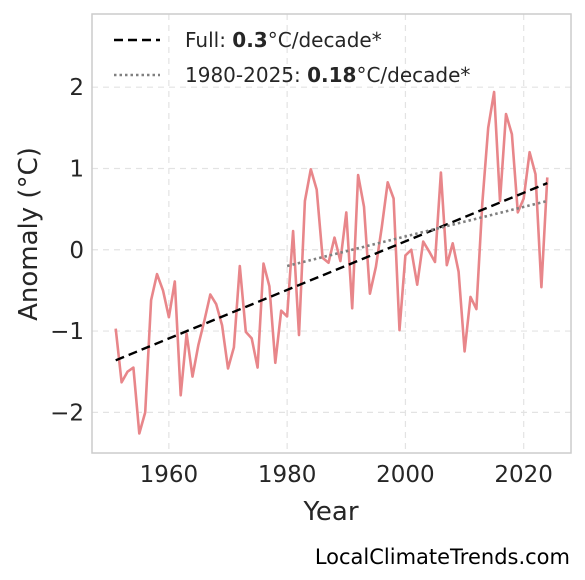  What do you see at coordinates (287, 475) in the screenshot?
I see `x-tick-label-1980: 1980` at bounding box center [287, 475].